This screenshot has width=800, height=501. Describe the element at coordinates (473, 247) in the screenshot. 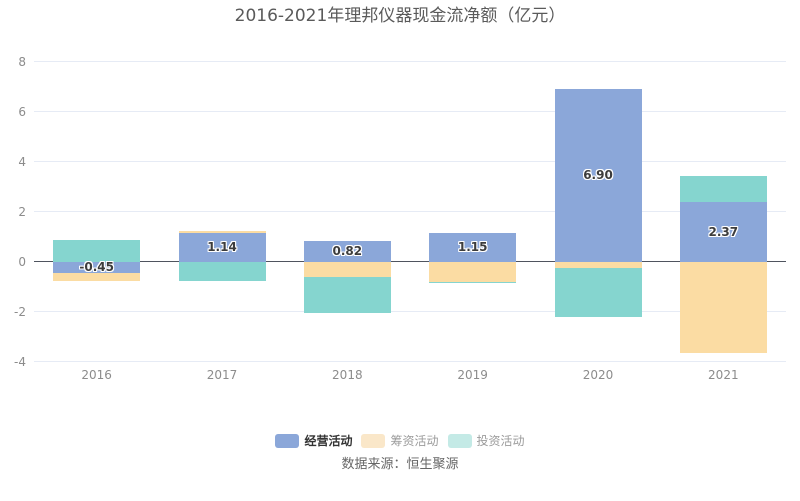

I see `bar-operating-2019` at that location.